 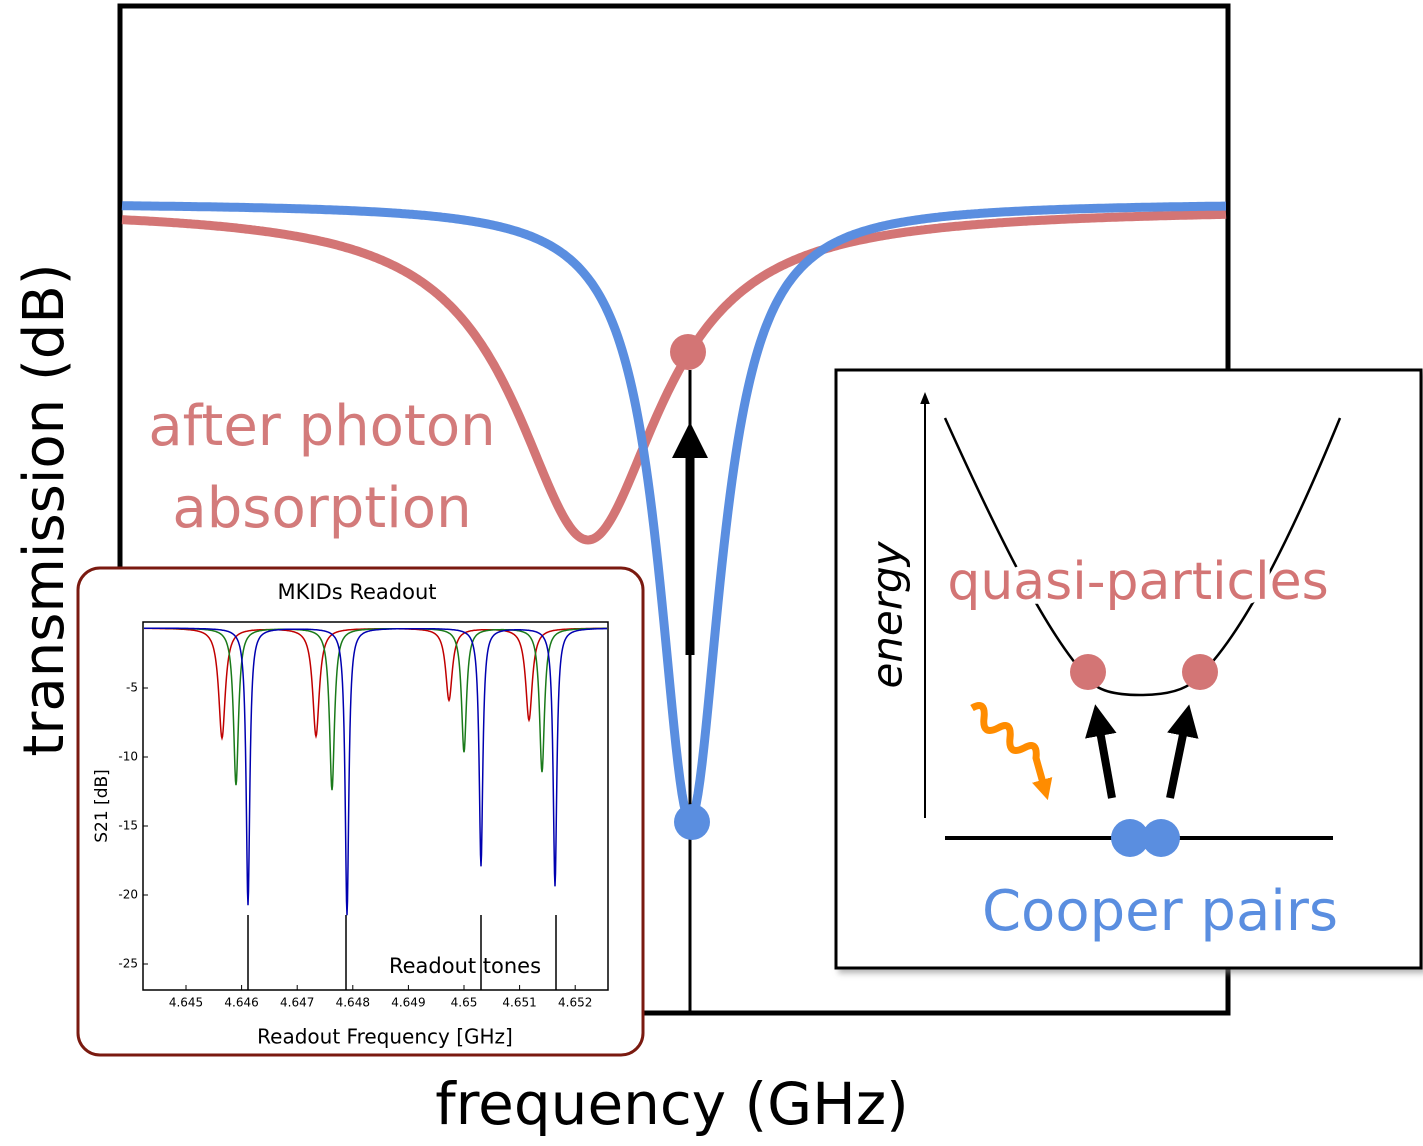 What do you see at coordinates (353, 1003) in the screenshot?
I see `inset-x-tick-label: 4.648` at bounding box center [353, 1003].